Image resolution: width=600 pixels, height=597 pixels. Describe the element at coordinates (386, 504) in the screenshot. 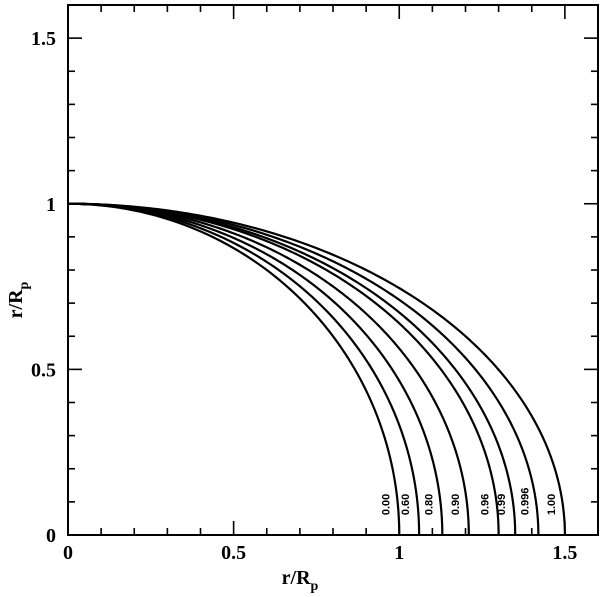

I see `series-label-0.00: 0.00` at that location.